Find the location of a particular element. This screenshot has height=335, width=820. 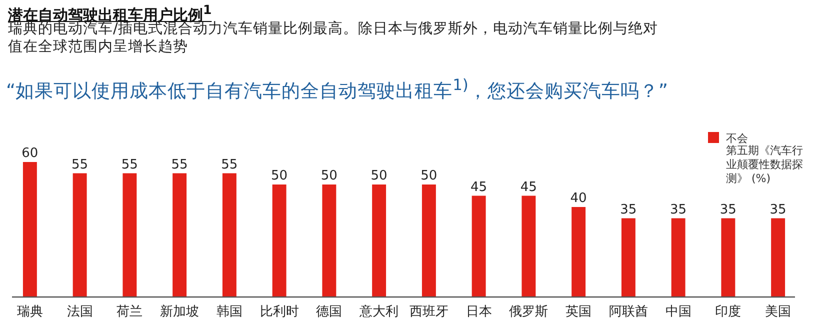

x-tick-label: 西班牙 is located at coordinates (428, 312).